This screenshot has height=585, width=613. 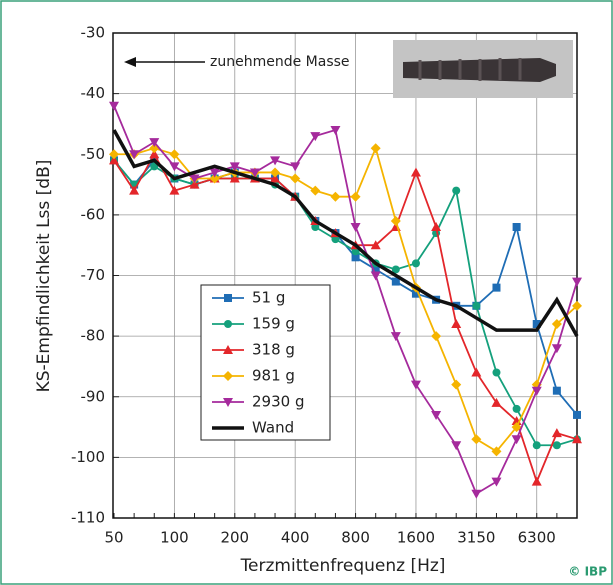 What do you see at coordinates (587, 572) in the screenshot?
I see `credit: © IBP` at bounding box center [587, 572].